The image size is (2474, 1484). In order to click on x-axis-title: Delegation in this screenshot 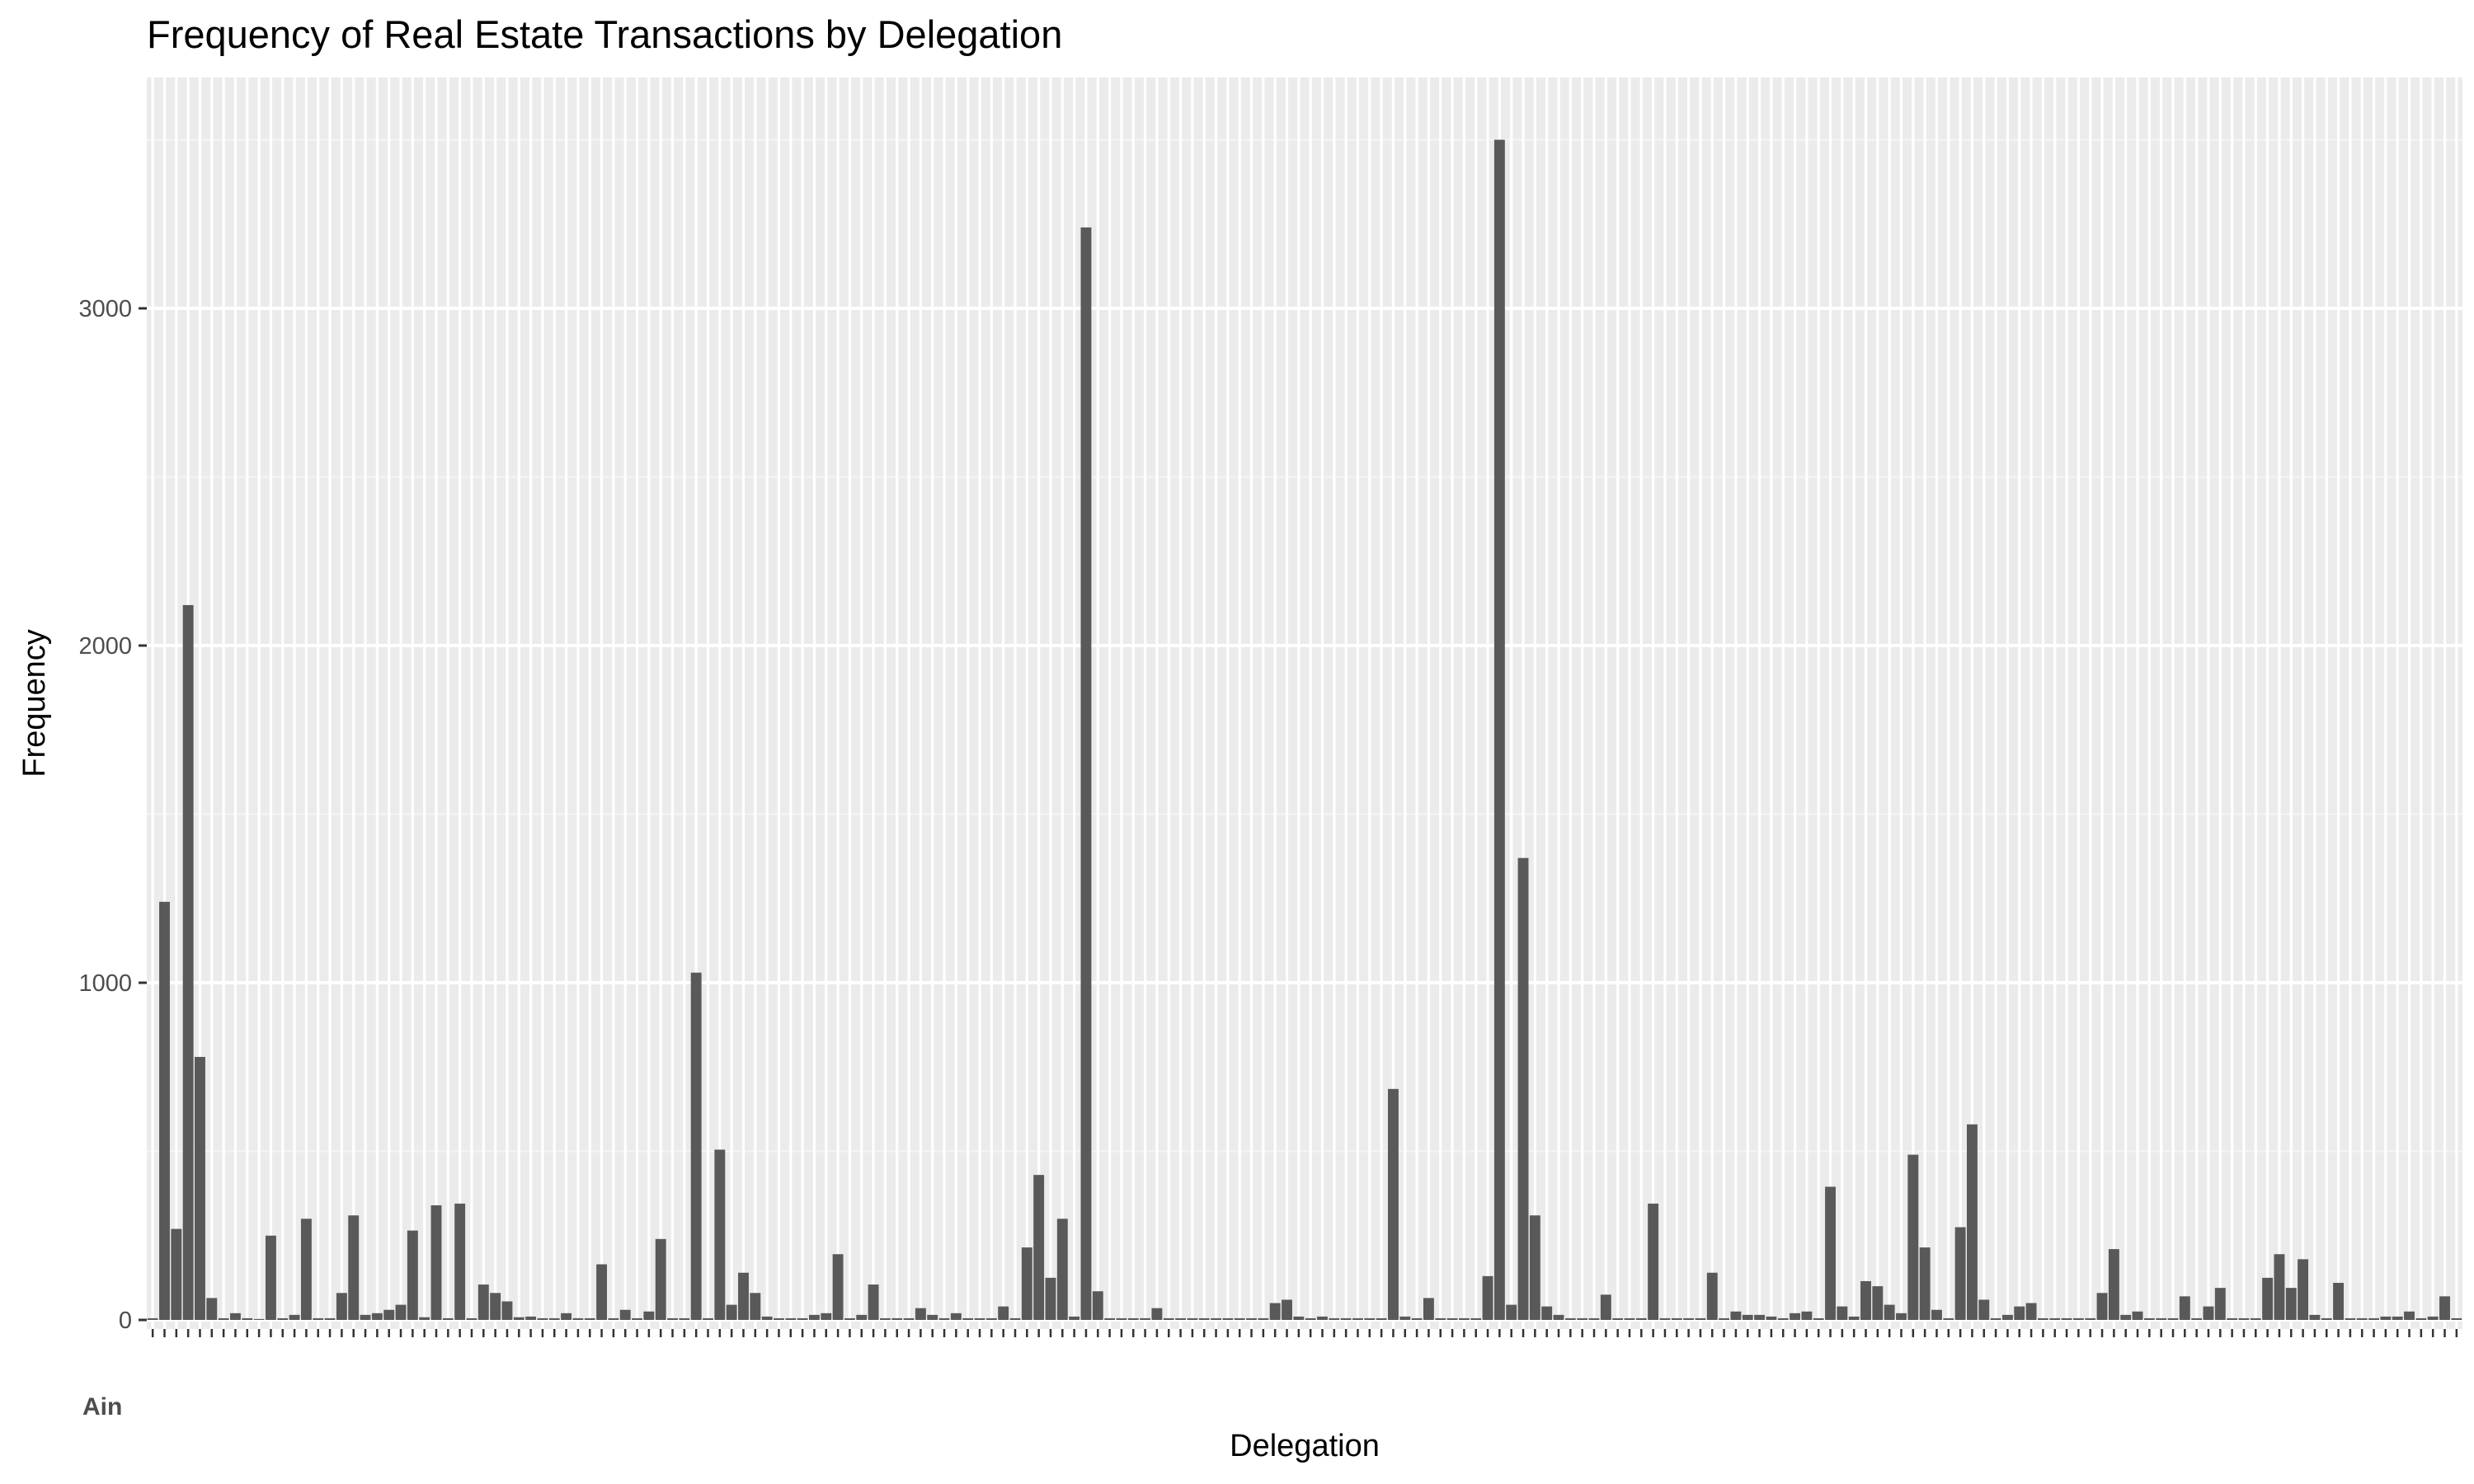, I will do `click(1305, 1446)`.